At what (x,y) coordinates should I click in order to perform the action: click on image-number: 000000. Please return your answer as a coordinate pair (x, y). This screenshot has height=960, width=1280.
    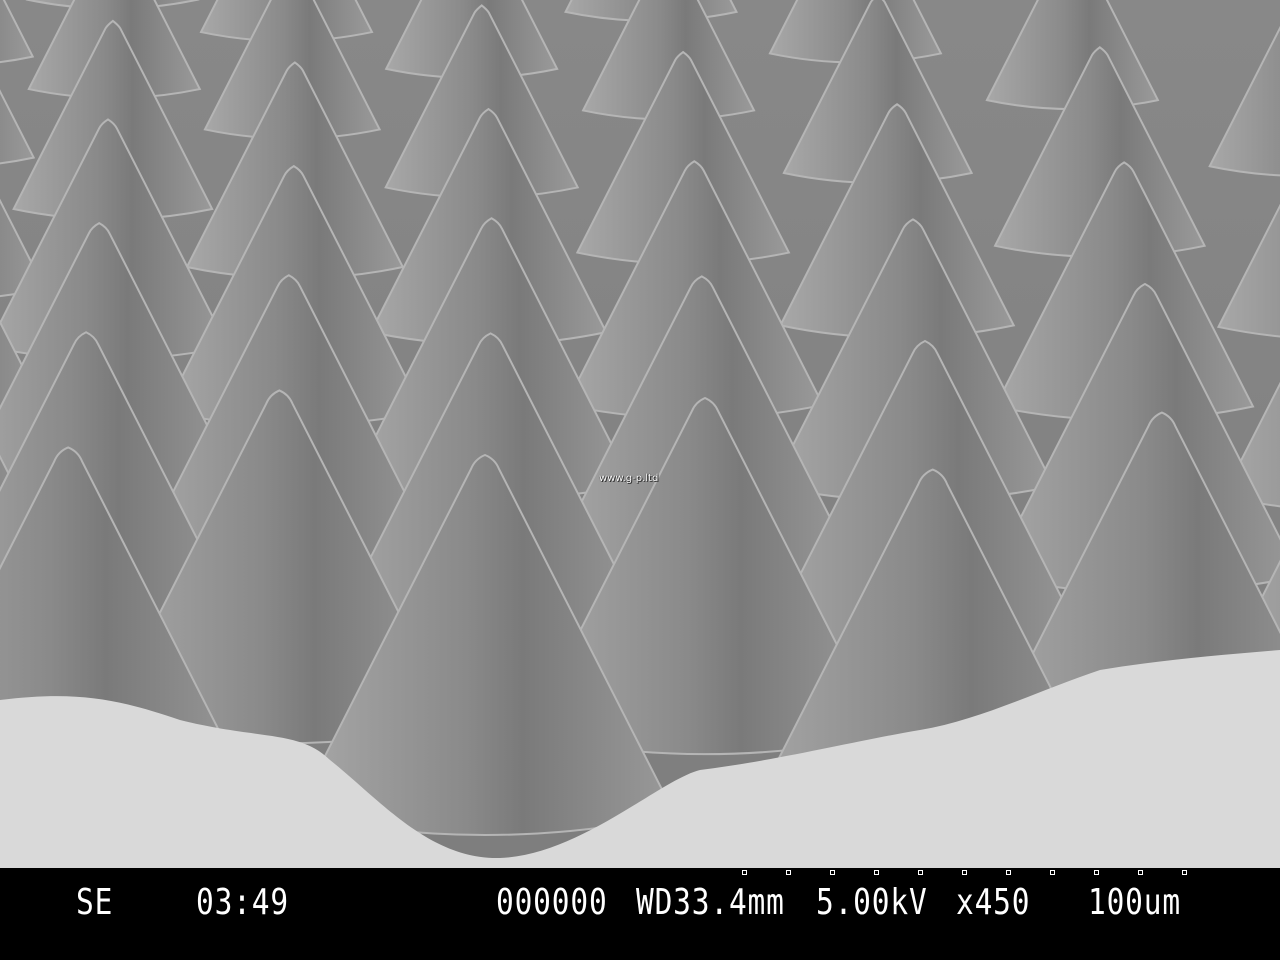
    Looking at the image, I should click on (552, 902).